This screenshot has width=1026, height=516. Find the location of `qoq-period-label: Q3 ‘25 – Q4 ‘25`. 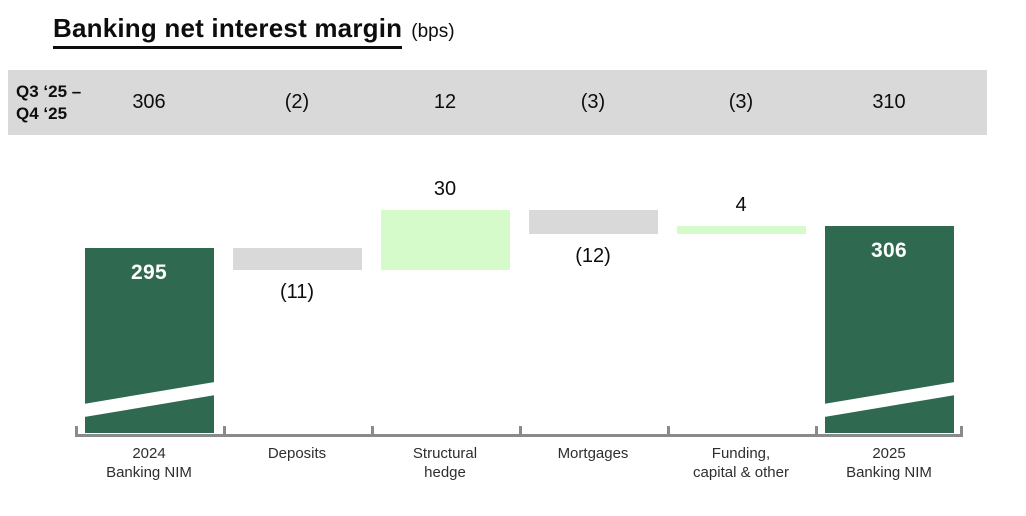

qoq-period-label: Q3 ‘25 – Q4 ‘25 is located at coordinates (48, 102).